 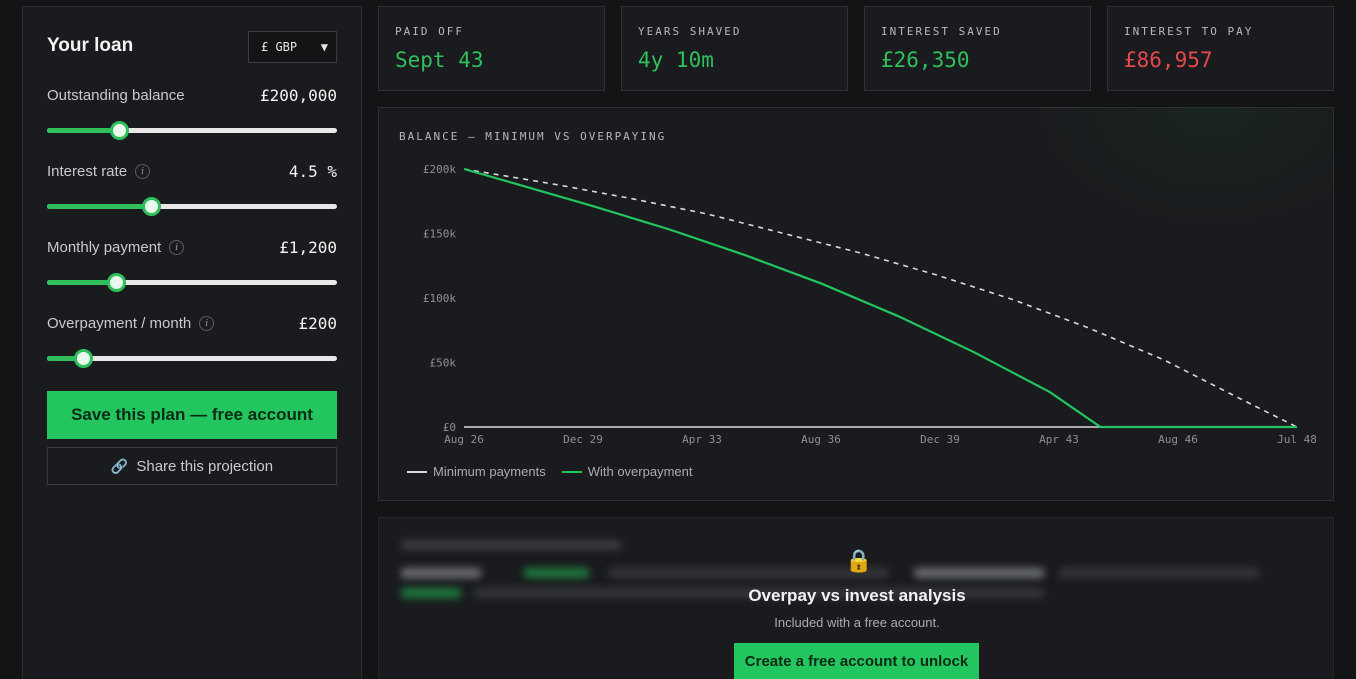 I want to click on interest-rate-label: Interest rate i, so click(x=99, y=171).